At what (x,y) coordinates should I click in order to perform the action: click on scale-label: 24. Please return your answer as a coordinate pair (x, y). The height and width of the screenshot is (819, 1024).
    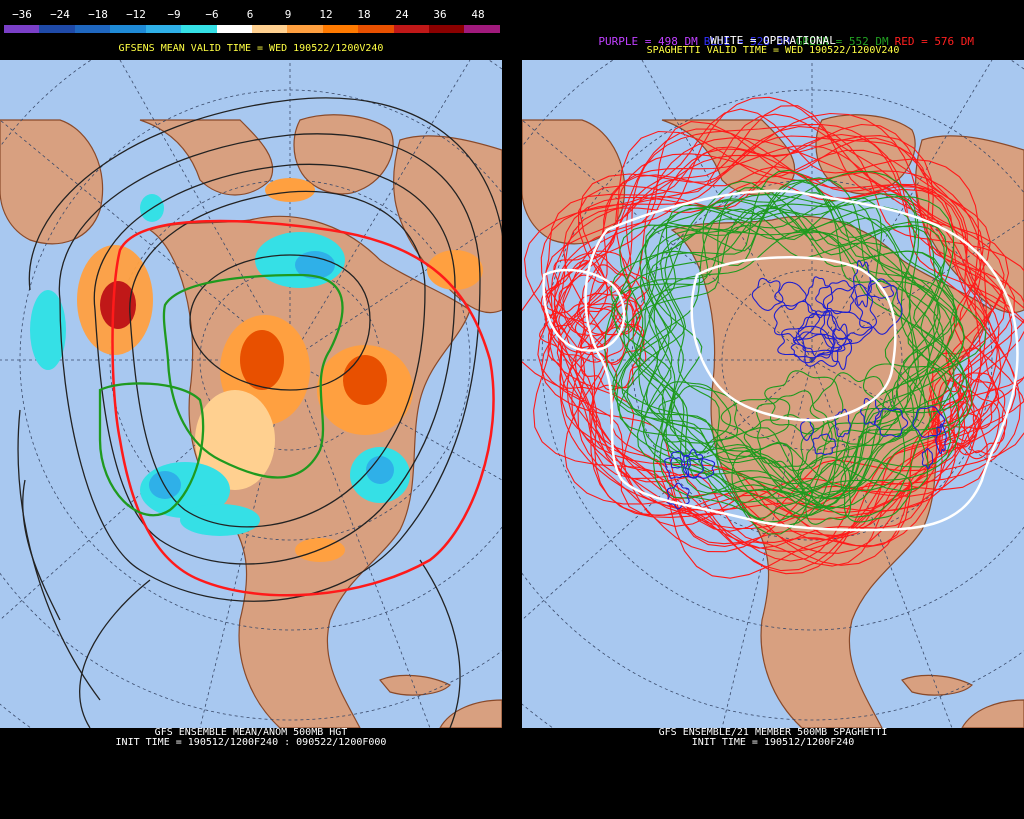
    Looking at the image, I should click on (402, 14).